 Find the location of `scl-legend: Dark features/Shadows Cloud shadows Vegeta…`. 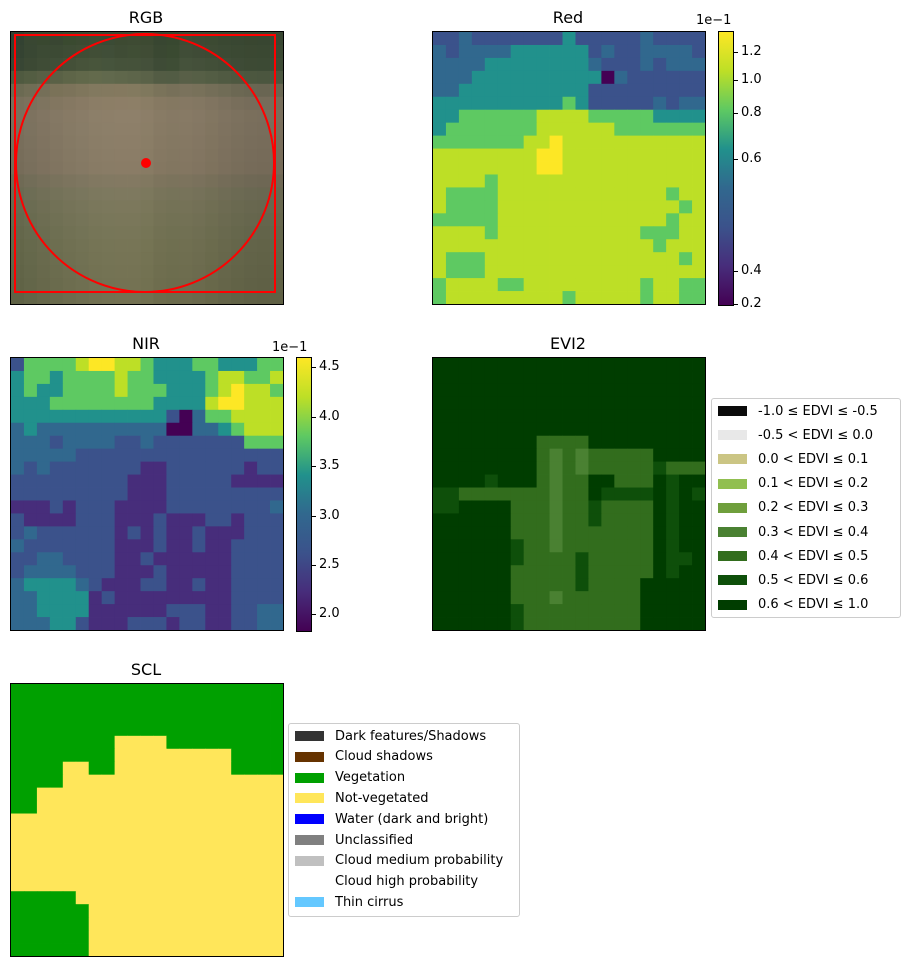

scl-legend: Dark features/Shadows Cloud shadows Vegeta… is located at coordinates (404, 820).